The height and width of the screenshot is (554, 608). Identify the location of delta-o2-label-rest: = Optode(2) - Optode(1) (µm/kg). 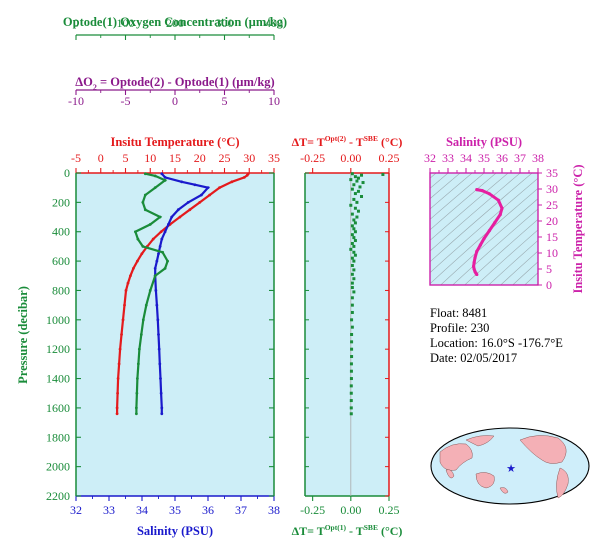
(186, 82).